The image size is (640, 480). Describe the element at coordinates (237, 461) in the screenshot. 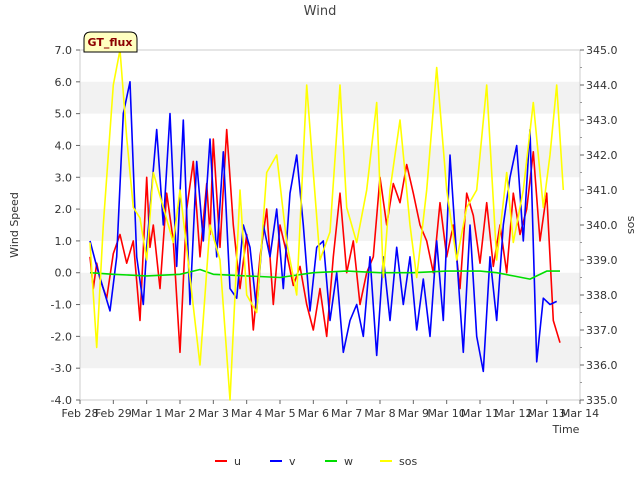

I see `legend-label-u: u` at that location.